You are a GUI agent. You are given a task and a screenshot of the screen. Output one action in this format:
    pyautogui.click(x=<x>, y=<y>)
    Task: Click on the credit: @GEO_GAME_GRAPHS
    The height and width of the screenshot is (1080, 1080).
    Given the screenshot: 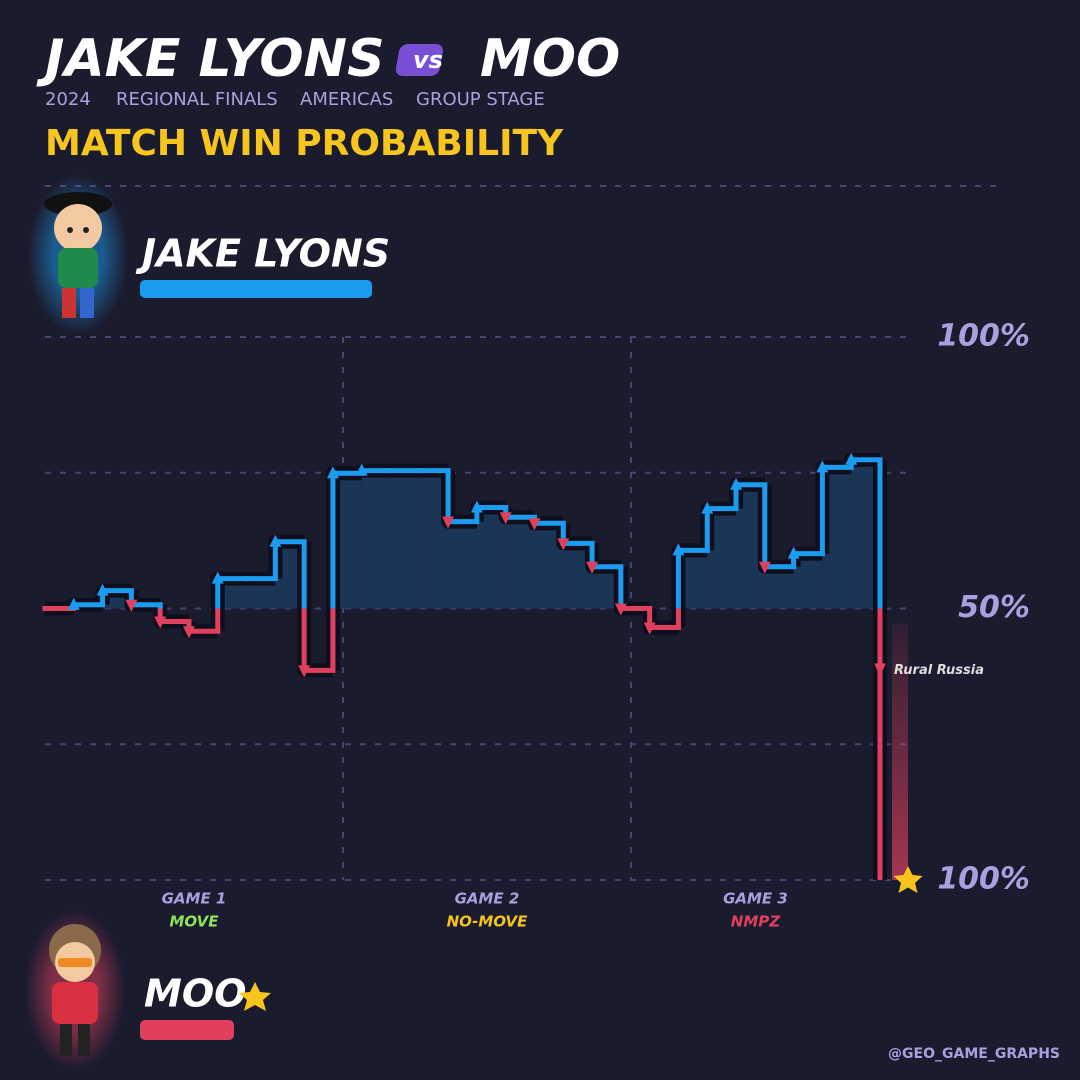 What is the action you would take?
    pyautogui.click(x=974, y=1054)
    